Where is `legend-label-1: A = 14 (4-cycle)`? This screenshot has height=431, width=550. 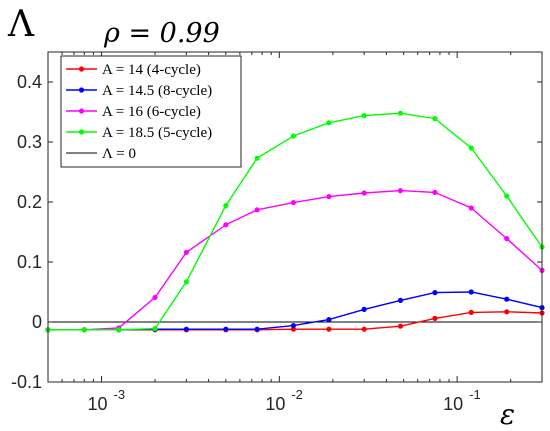 legend-label-1: A = 14 (4-cycle) is located at coordinates (151, 70).